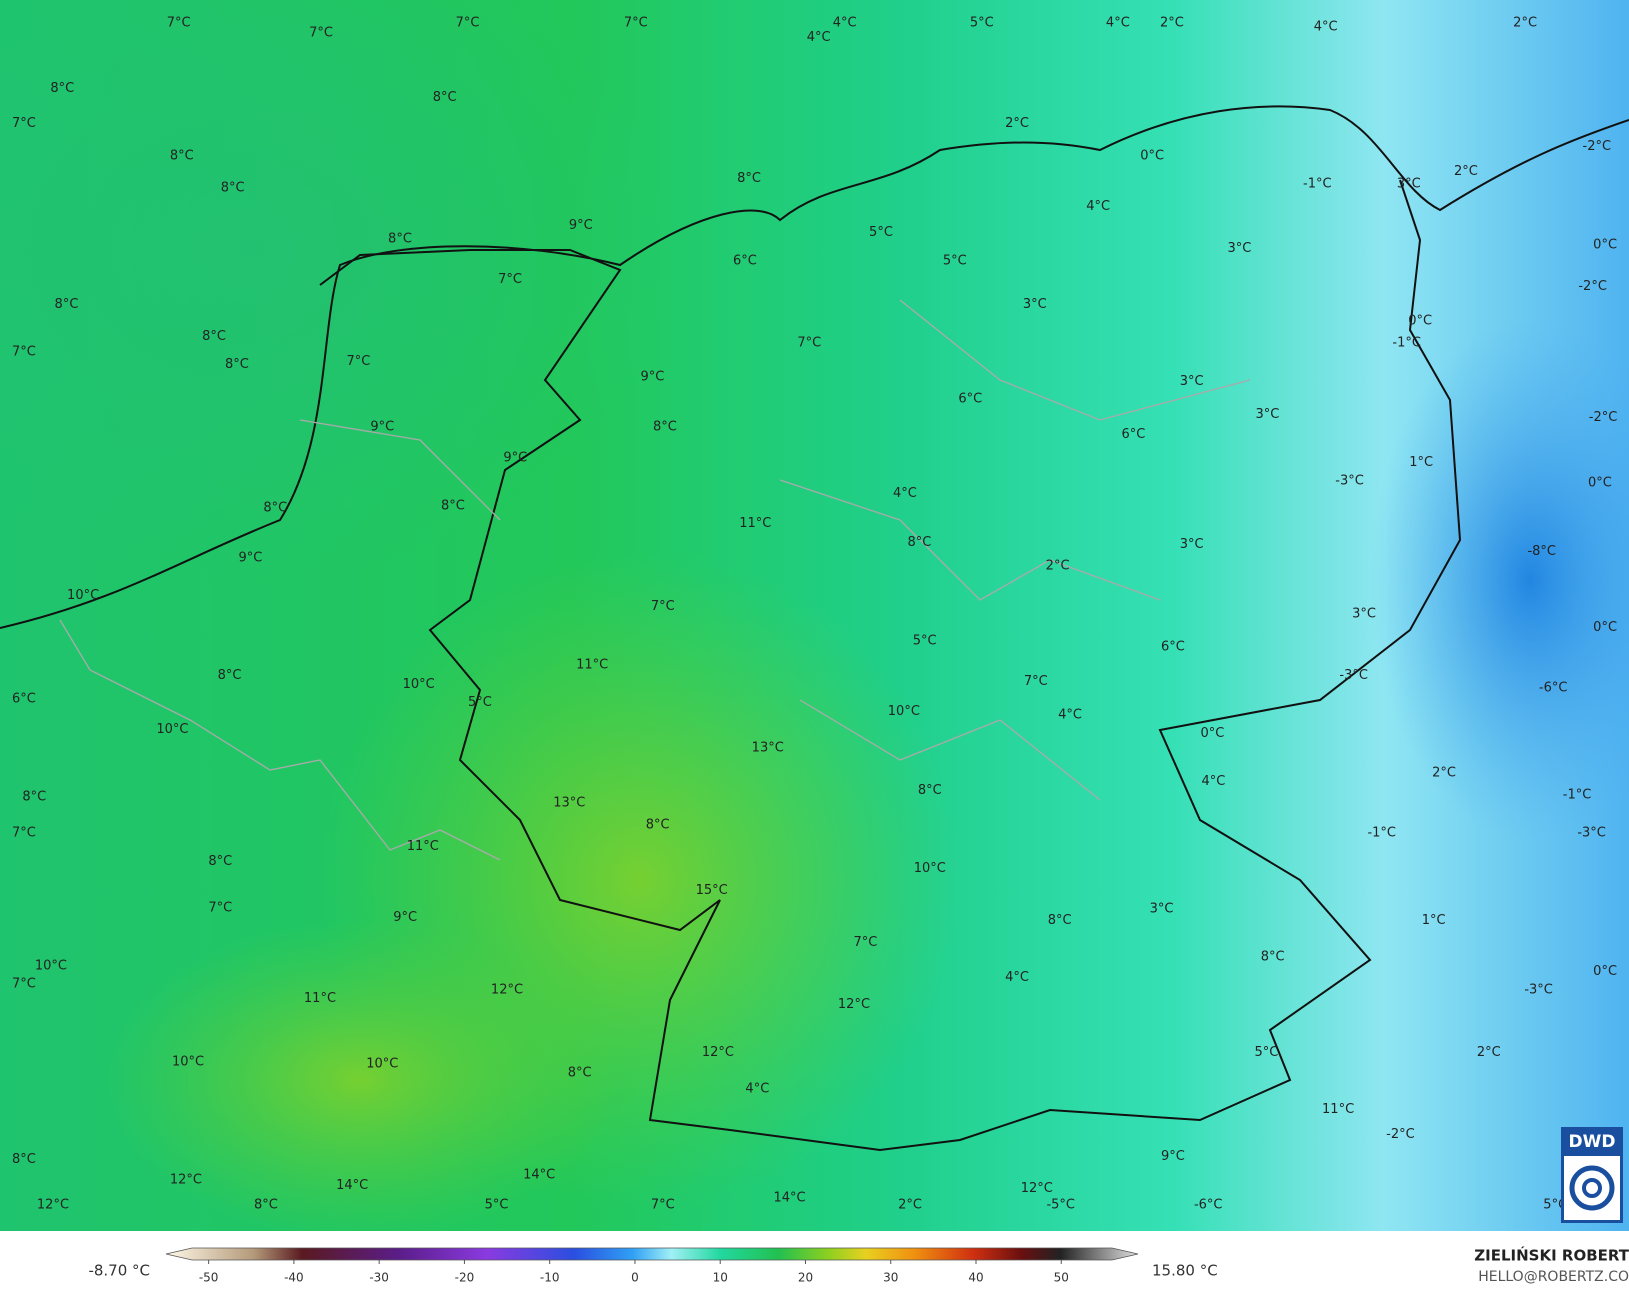  I want to click on colorbar-max: 15.80 °C, so click(1185, 1271).